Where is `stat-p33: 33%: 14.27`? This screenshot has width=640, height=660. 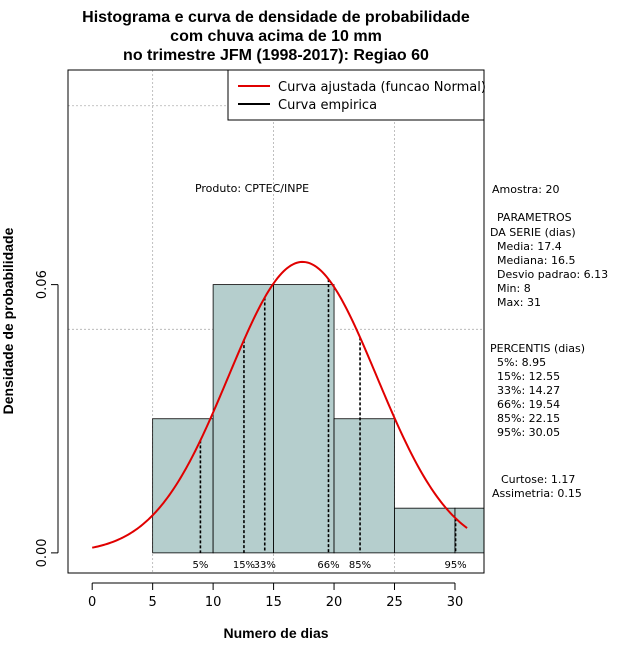 stat-p33: 33%: 14.27 is located at coordinates (528, 390).